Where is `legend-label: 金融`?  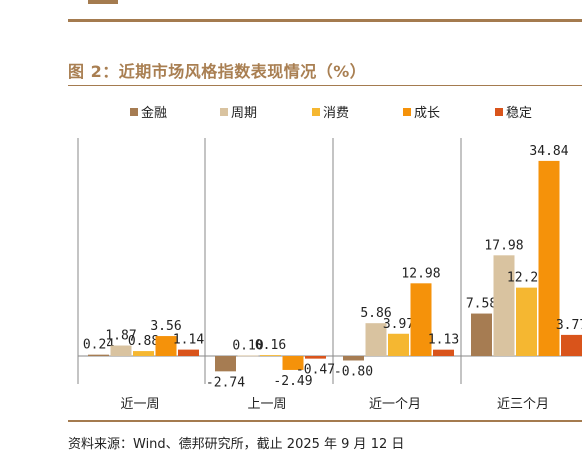
legend-label: 金融 is located at coordinates (154, 113).